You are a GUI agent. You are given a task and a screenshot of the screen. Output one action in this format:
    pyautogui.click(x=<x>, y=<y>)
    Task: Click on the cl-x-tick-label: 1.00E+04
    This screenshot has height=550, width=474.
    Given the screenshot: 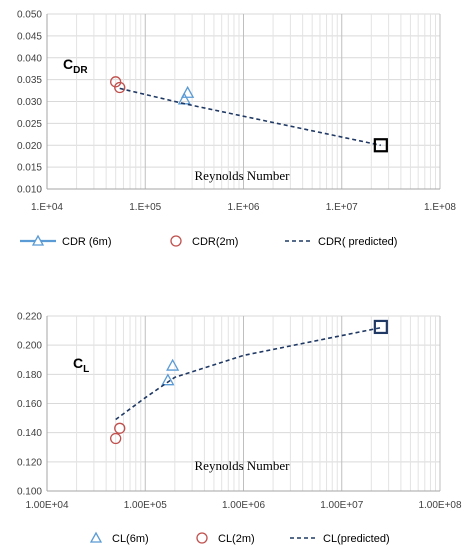 What is the action you would take?
    pyautogui.click(x=47, y=505)
    